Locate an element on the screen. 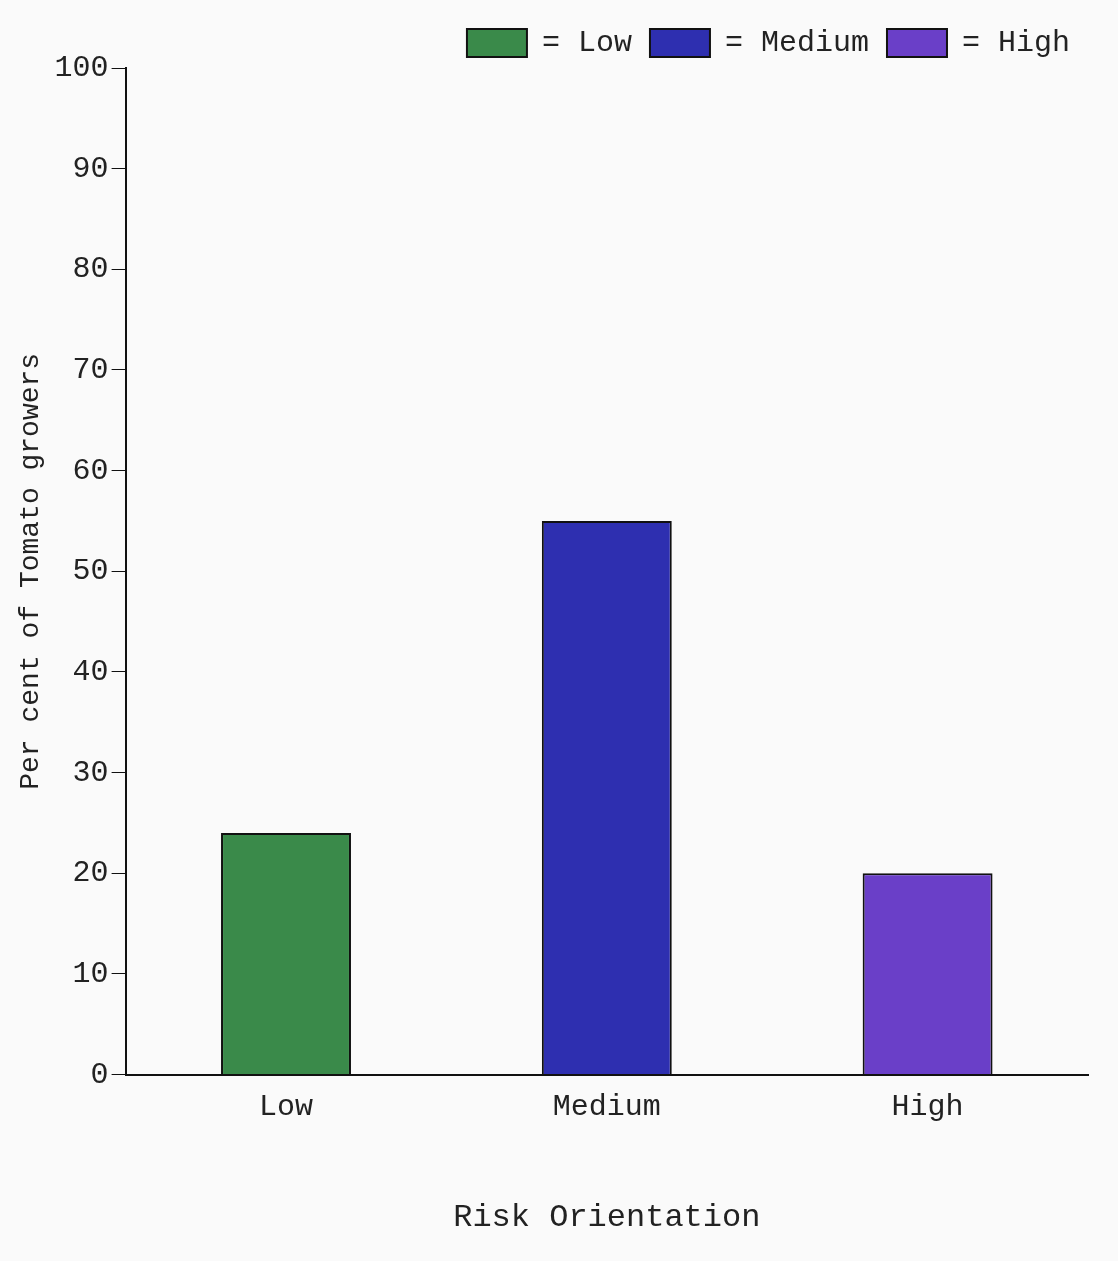 Image resolution: width=1118 pixels, height=1261 pixels. legend-label: = Medium is located at coordinates (796, 42).